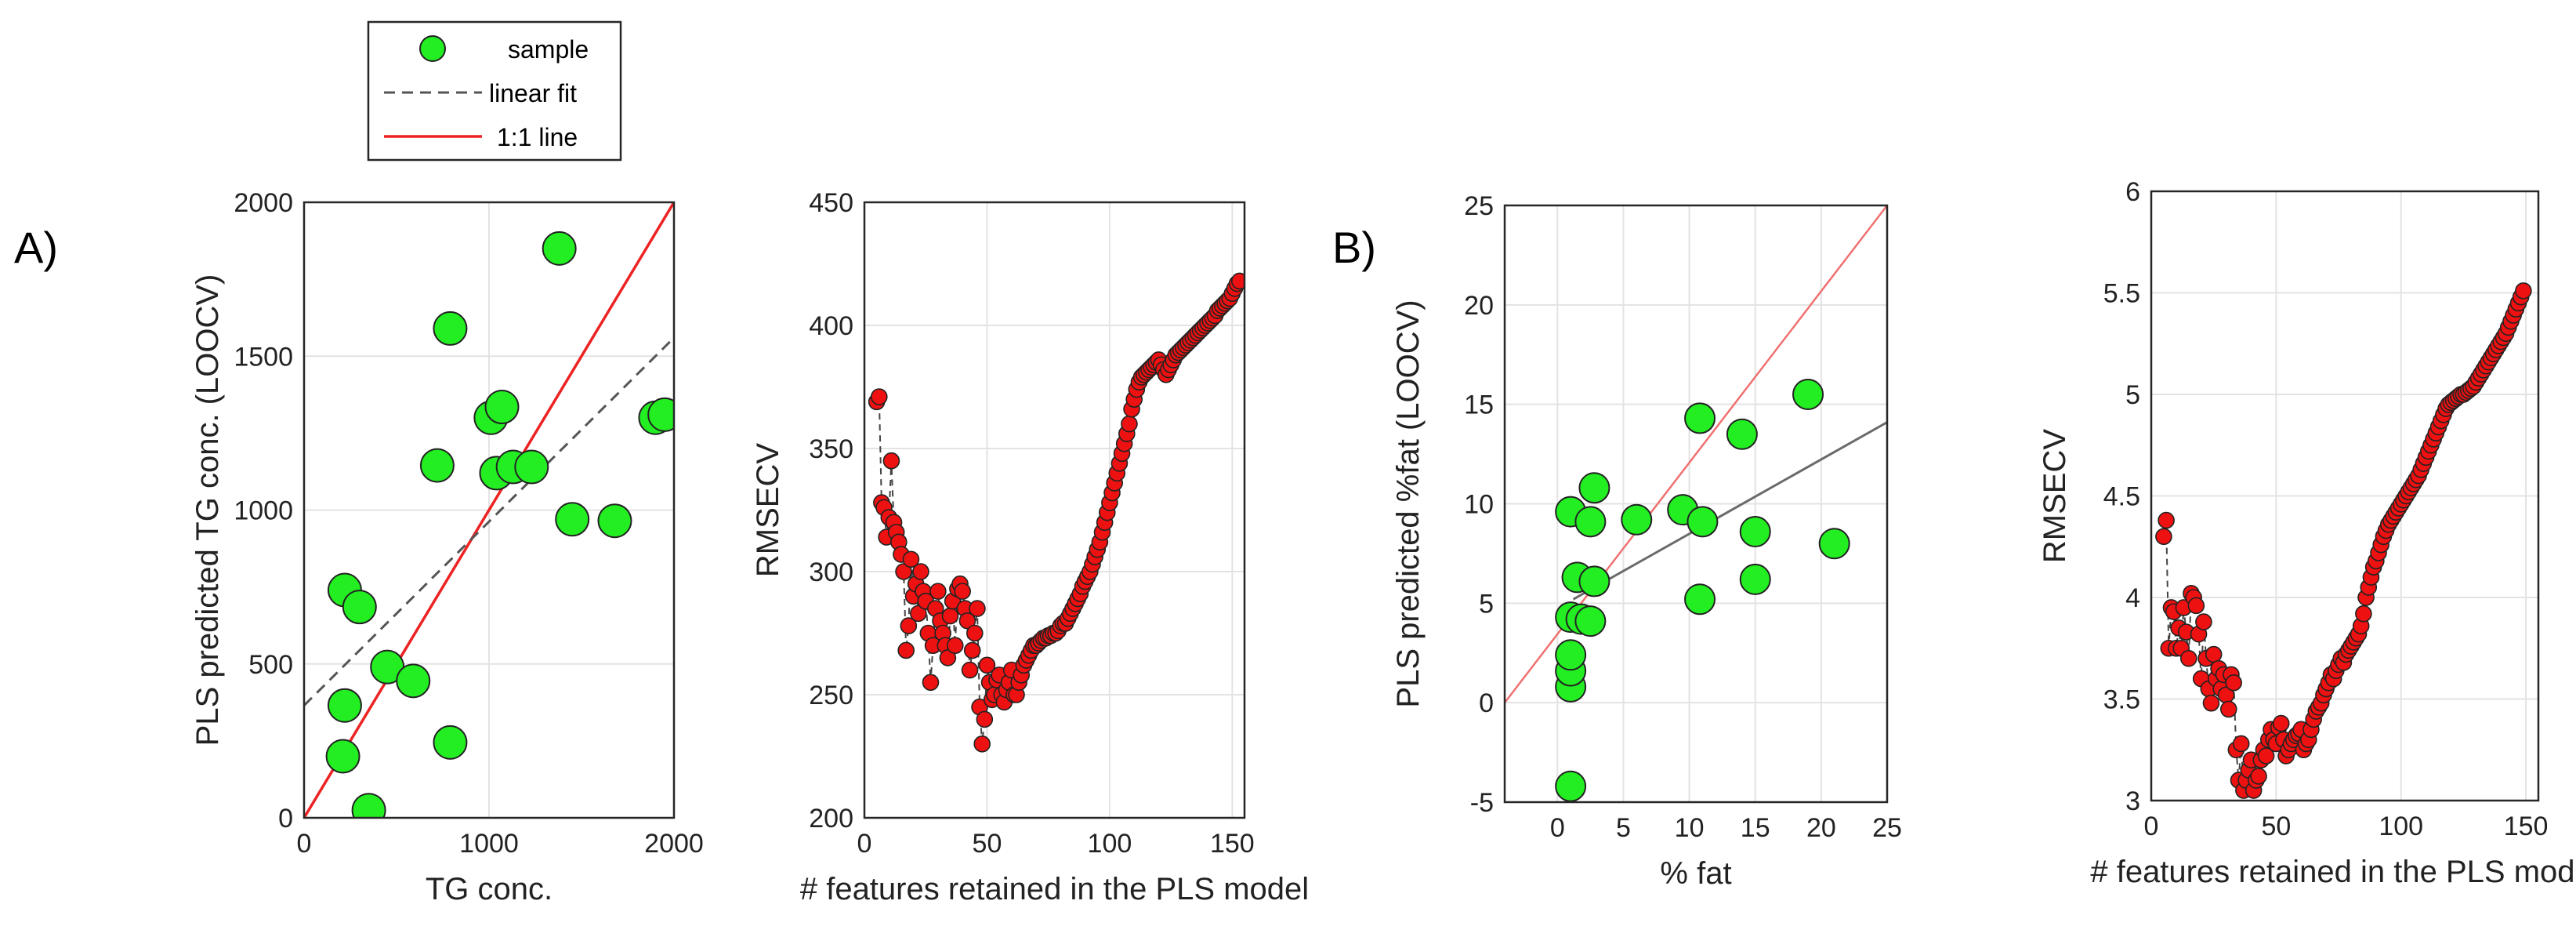  What do you see at coordinates (1479, 206) in the screenshot?
I see `y-tick-label: 25` at bounding box center [1479, 206].